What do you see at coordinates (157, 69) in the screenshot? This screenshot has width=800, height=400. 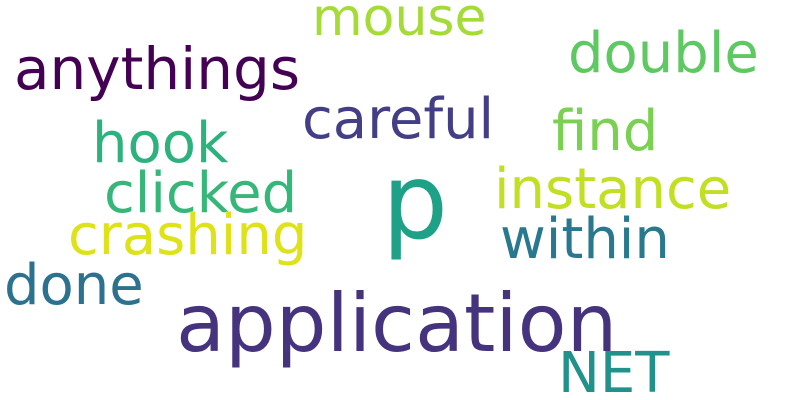 I see `word-anythings: anythings` at bounding box center [157, 69].